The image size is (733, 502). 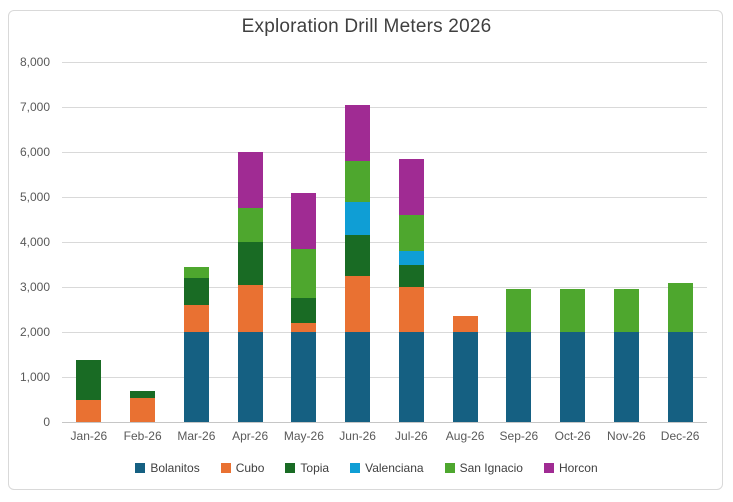 I want to click on y-axis-tick-label: 6,000, so click(x=34, y=152).